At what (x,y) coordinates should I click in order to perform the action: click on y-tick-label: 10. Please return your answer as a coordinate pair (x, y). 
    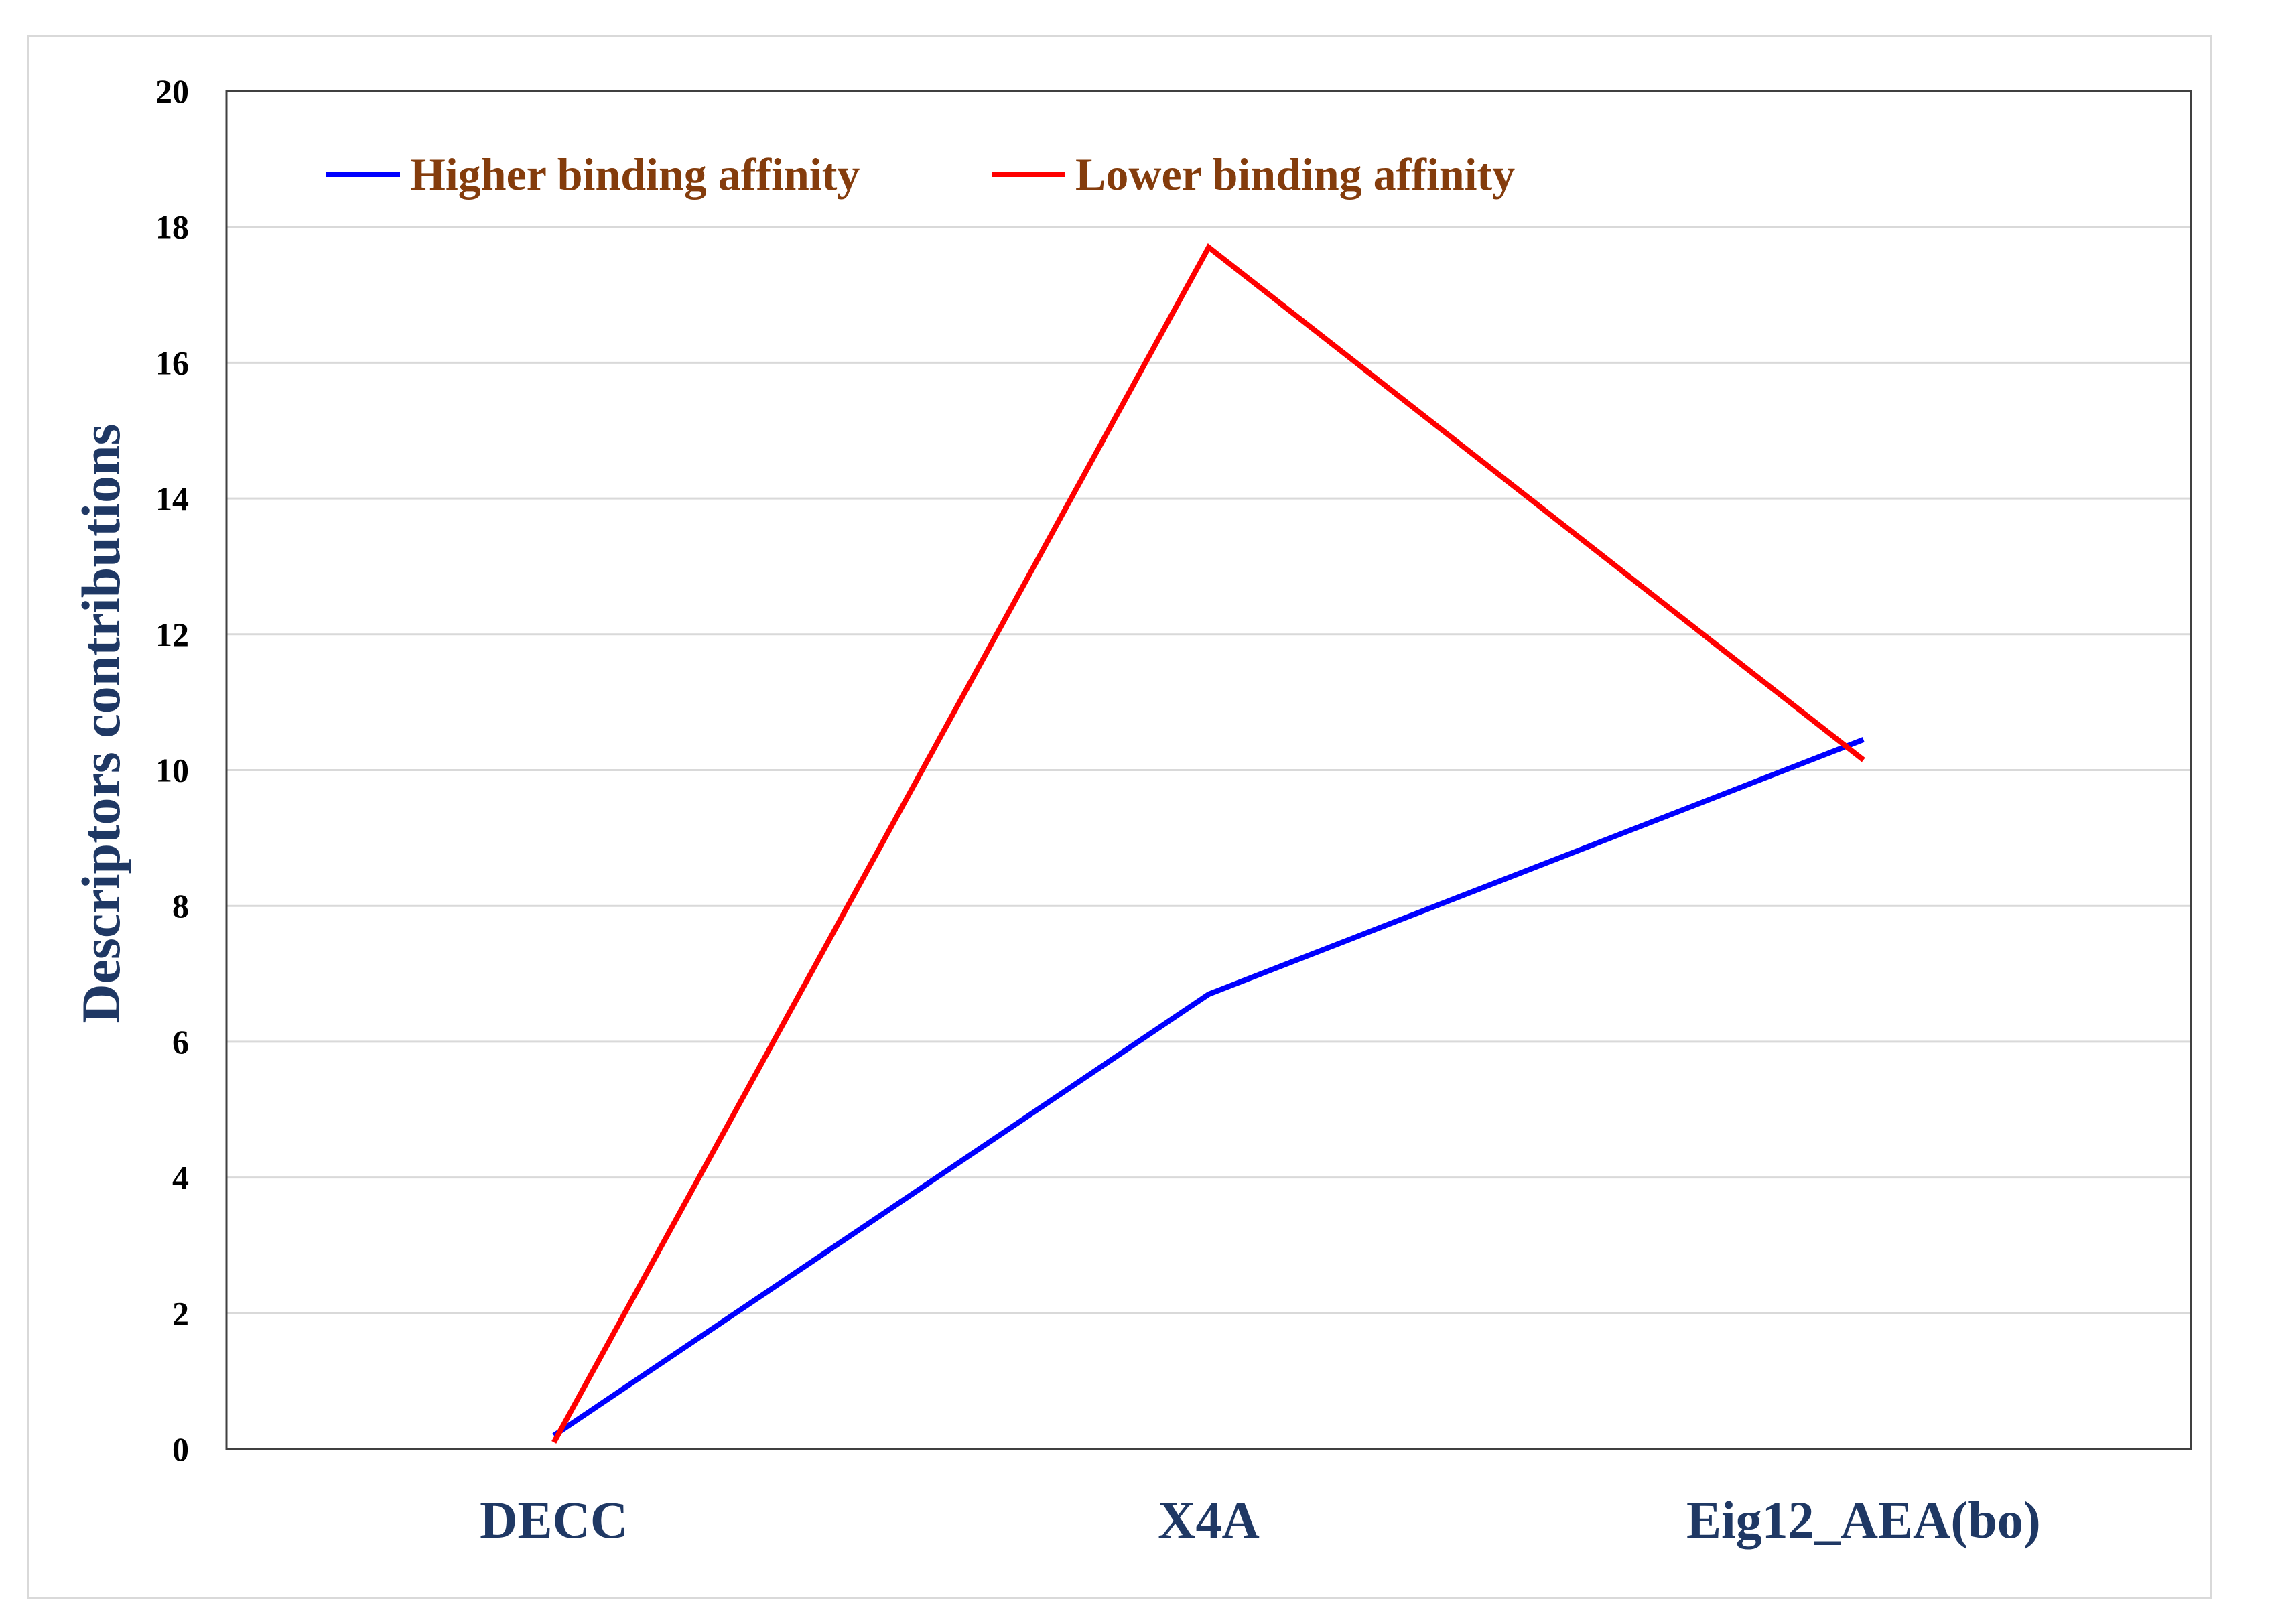
    Looking at the image, I should click on (172, 770).